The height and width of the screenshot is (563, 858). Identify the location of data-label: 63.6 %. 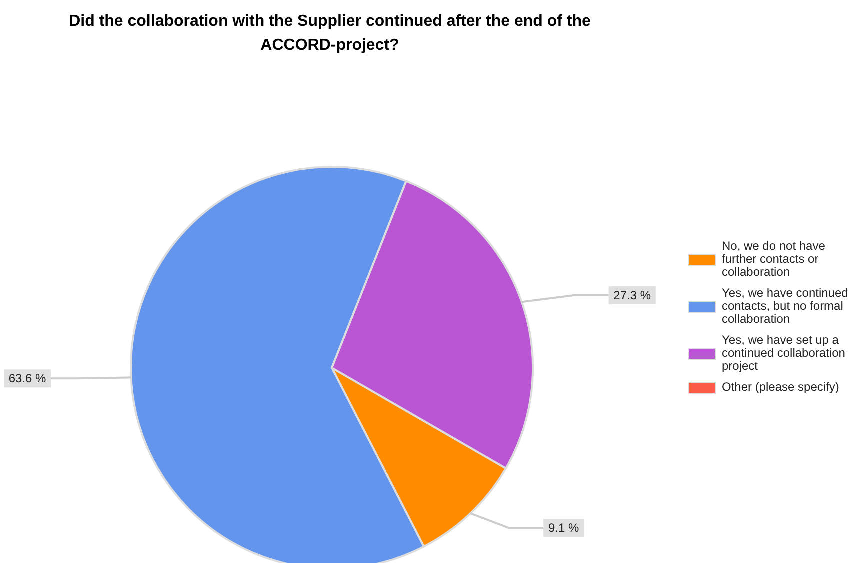
(27, 379).